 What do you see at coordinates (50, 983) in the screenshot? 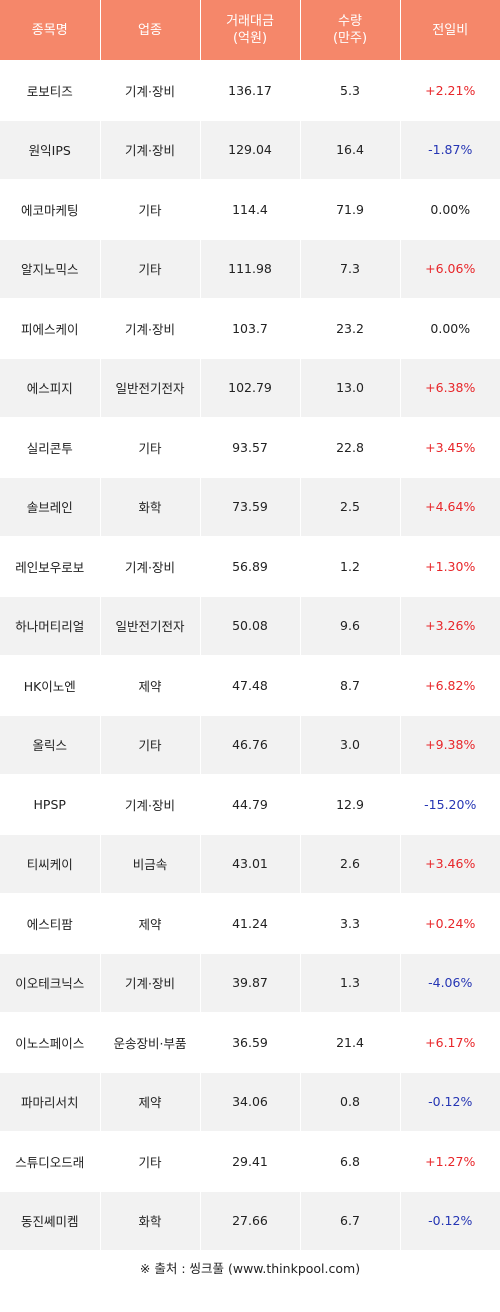
I see `cell-stock-name: 이오테크닉스` at bounding box center [50, 983].